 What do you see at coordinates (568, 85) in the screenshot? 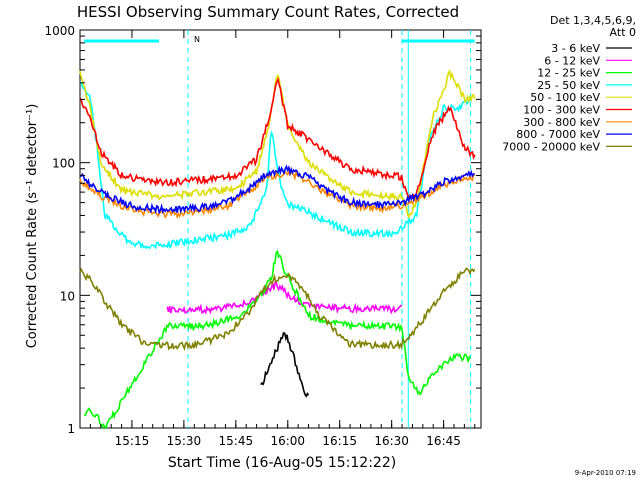
I see `legend-label: 25 - 50 keV` at bounding box center [568, 85].